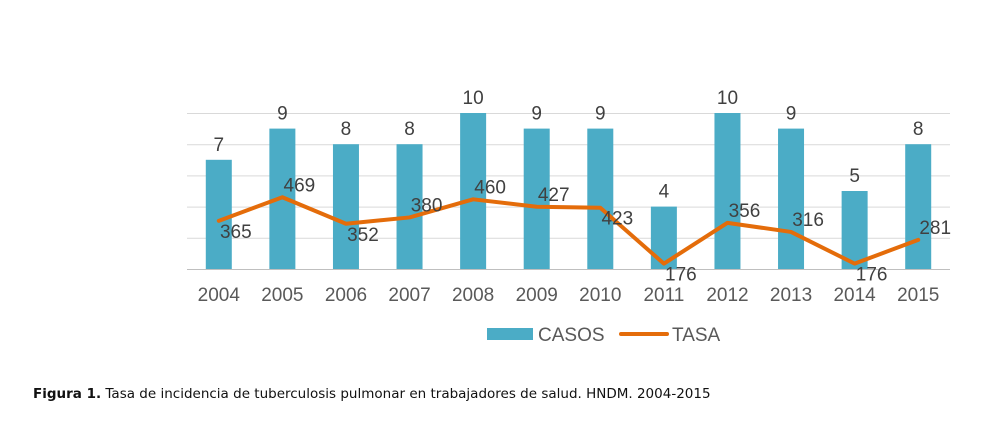 The height and width of the screenshot is (447, 997). I want to click on x-tick-2012: 2012, so click(727, 295).